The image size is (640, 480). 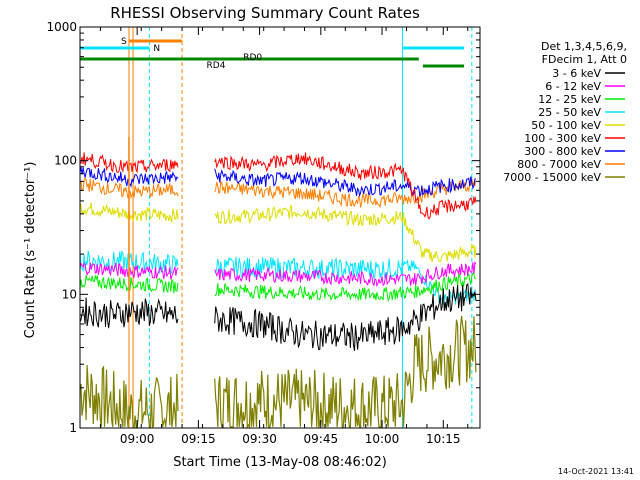 I want to click on x-axis-label: Start Time (13-May-08 08:46:02), so click(x=280, y=462).